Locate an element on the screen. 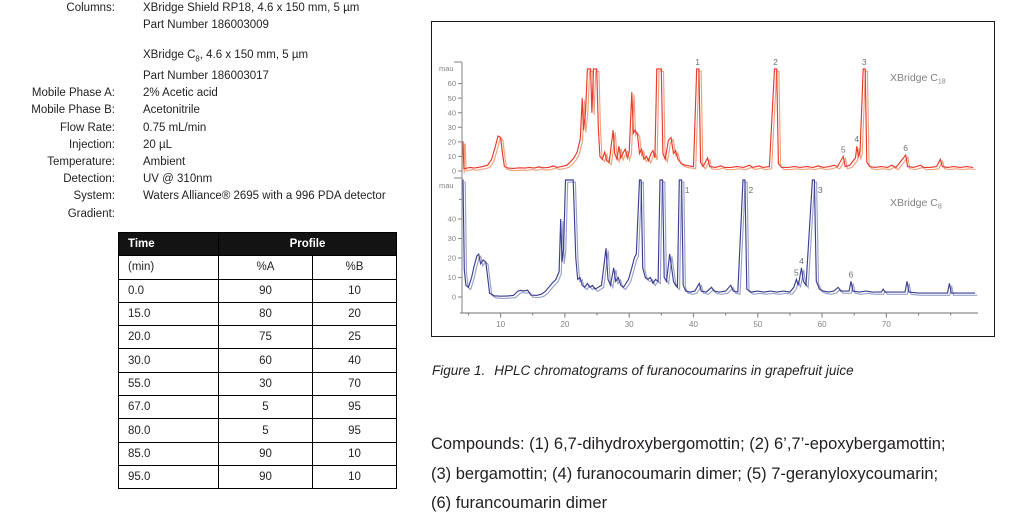  method-label: Mobile Phase A: is located at coordinates (73, 93).